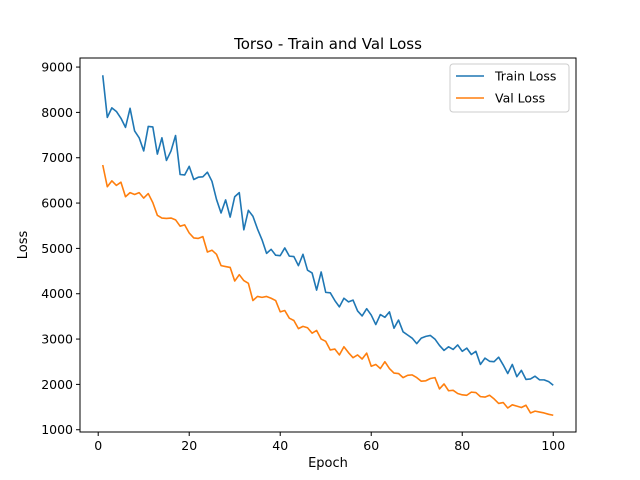 The image size is (640, 480). Describe the element at coordinates (371, 445) in the screenshot. I see `x-tick-label: 60` at that location.